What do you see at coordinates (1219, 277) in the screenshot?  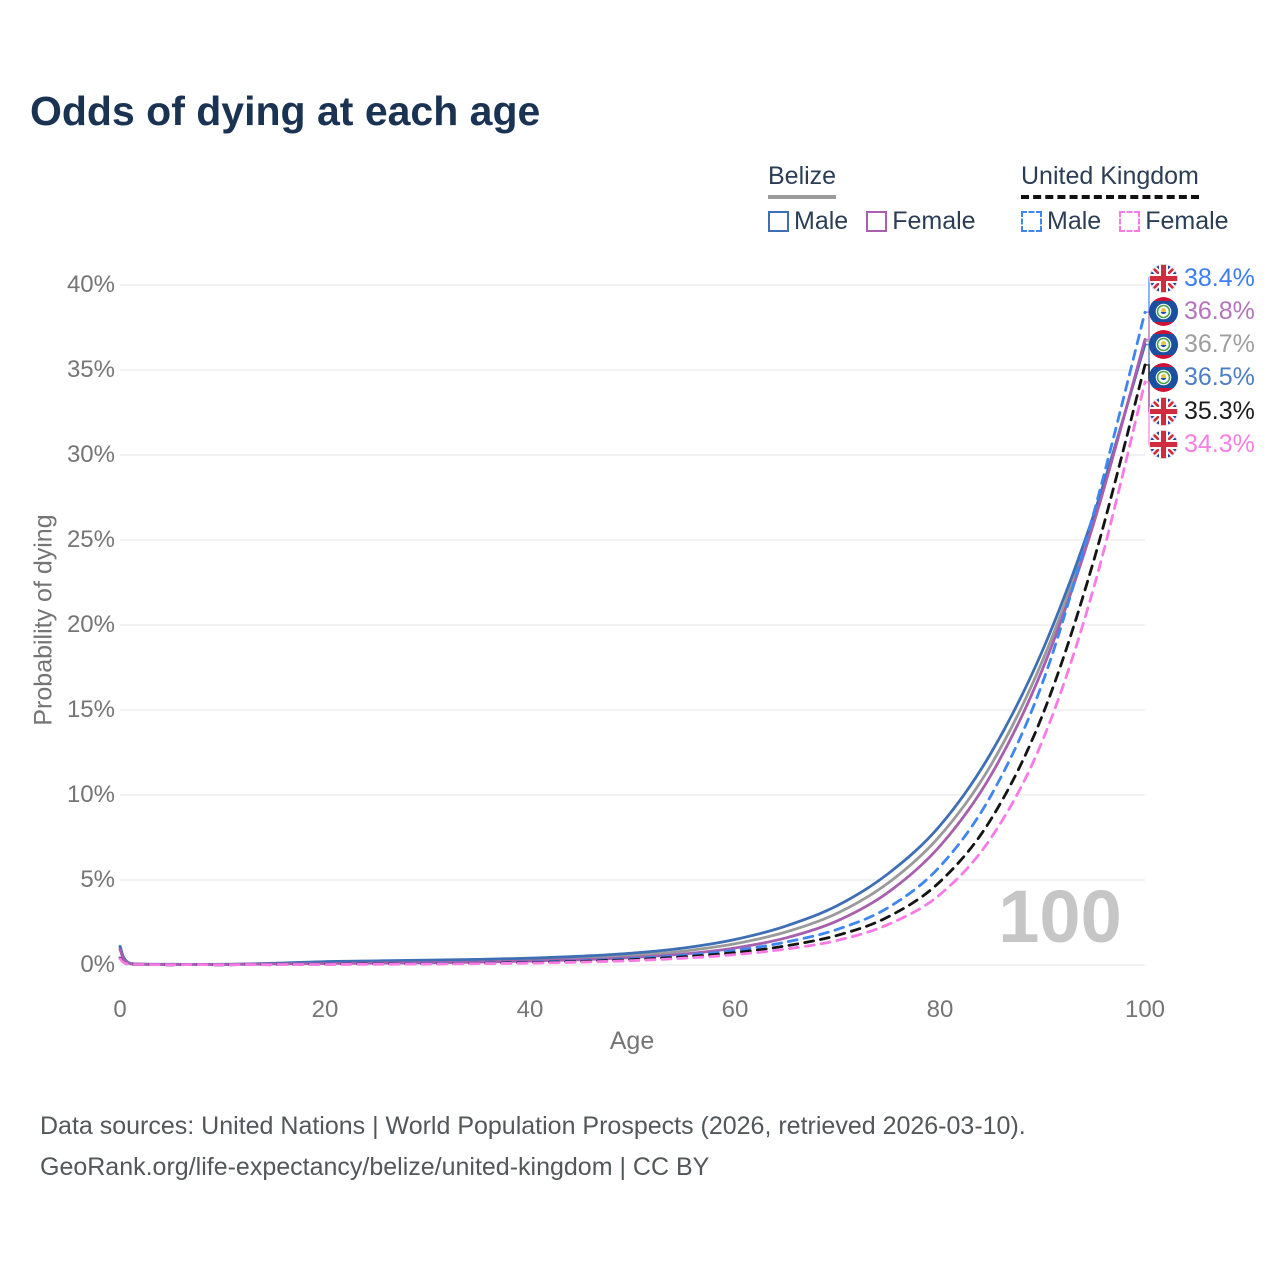 I see `end-label-value-uk-male: 38.4%` at bounding box center [1219, 277].